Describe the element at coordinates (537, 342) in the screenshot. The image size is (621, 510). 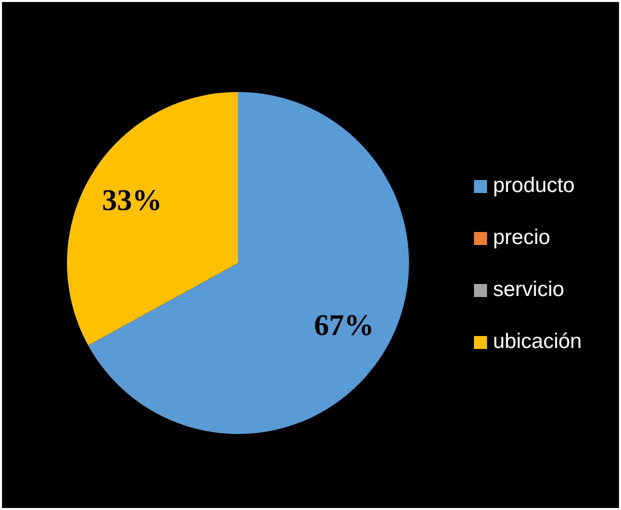
I see `legend-label: ubicación` at that location.